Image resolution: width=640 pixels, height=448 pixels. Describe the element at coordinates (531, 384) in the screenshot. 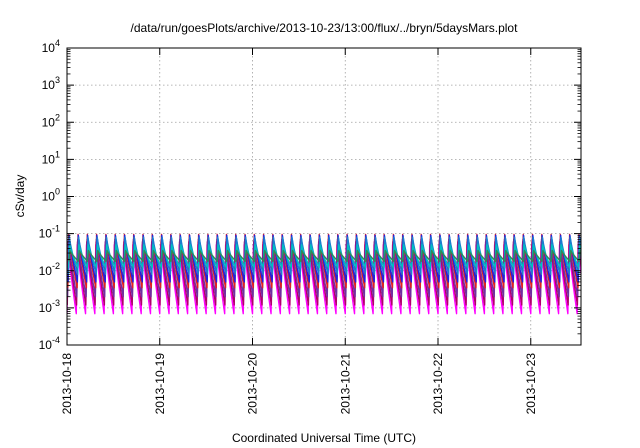

I see `x-tick-label: 2013-10-23` at that location.